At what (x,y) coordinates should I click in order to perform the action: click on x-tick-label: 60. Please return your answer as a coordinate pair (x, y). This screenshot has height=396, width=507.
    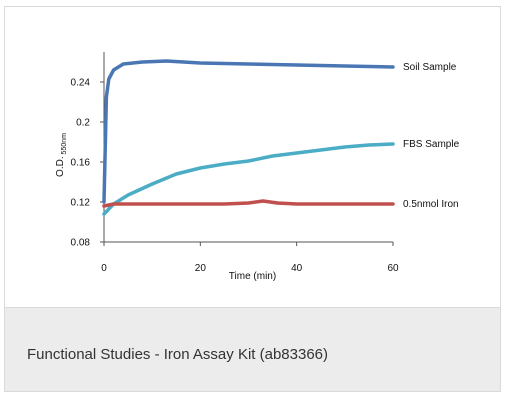
    Looking at the image, I should click on (393, 268).